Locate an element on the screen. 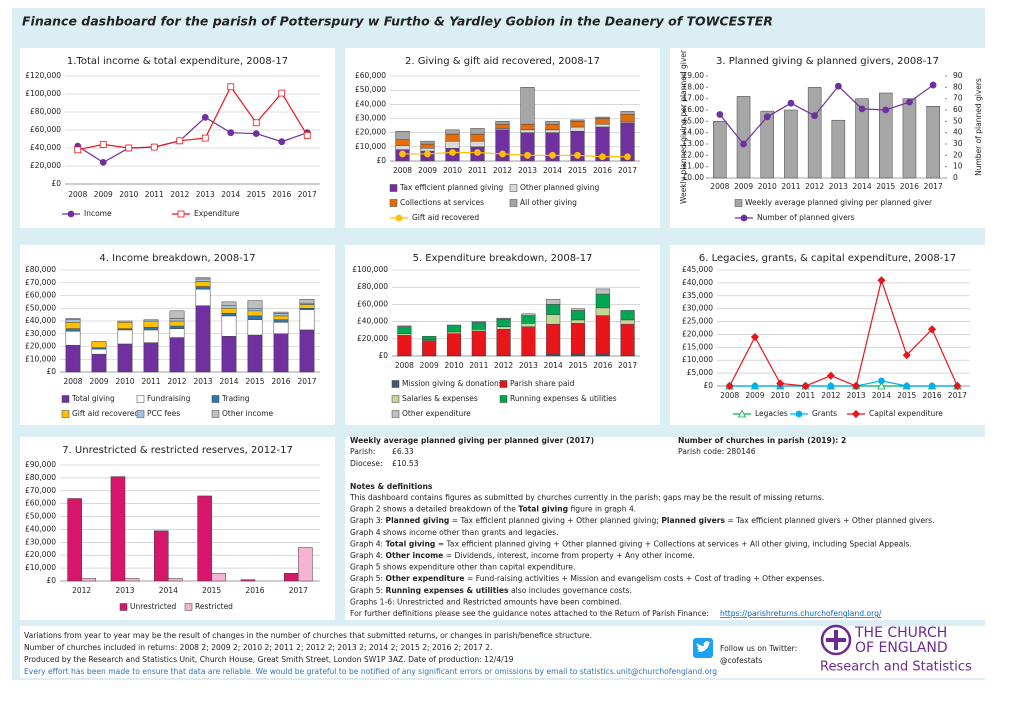 Image resolution: width=1020 pixels, height=720 pixels. summary-label: Parish: is located at coordinates (362, 451).